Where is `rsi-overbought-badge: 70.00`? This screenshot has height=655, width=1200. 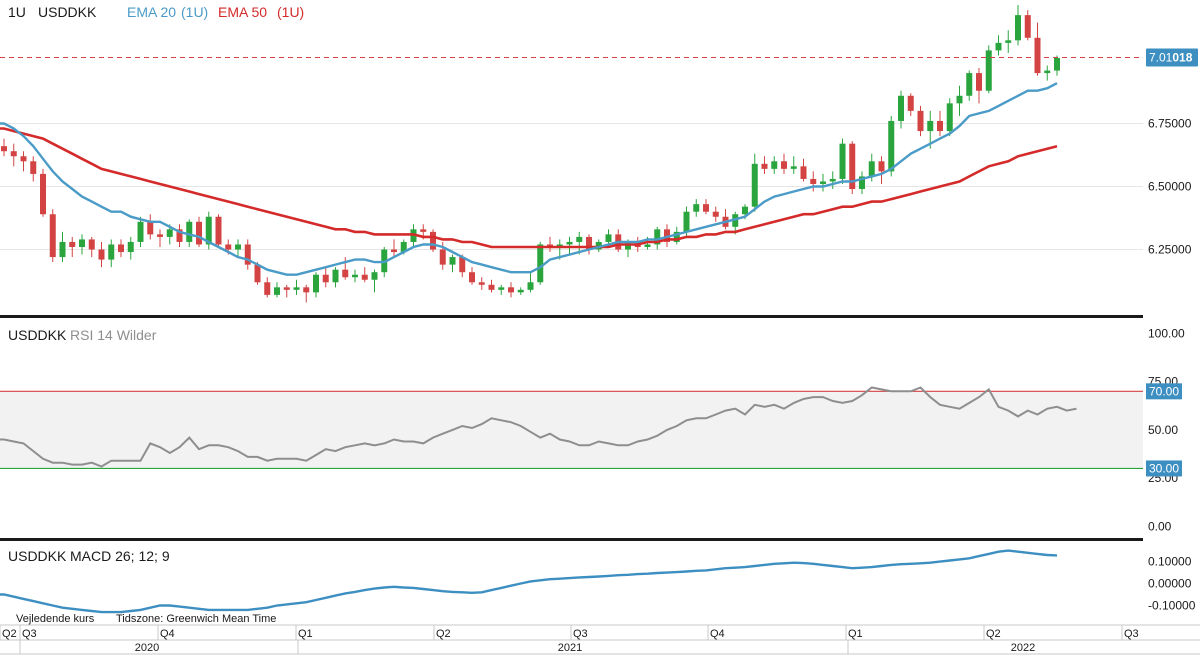
rsi-overbought-badge: 70.00 is located at coordinates (1164, 391).